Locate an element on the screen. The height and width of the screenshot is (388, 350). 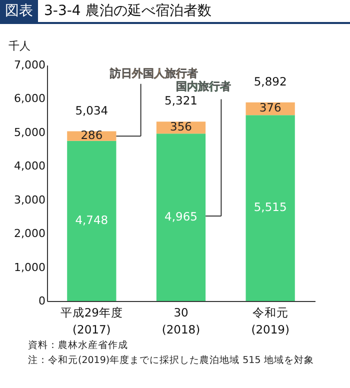
x-tick-label: 30 (2018) is located at coordinates (181, 321).